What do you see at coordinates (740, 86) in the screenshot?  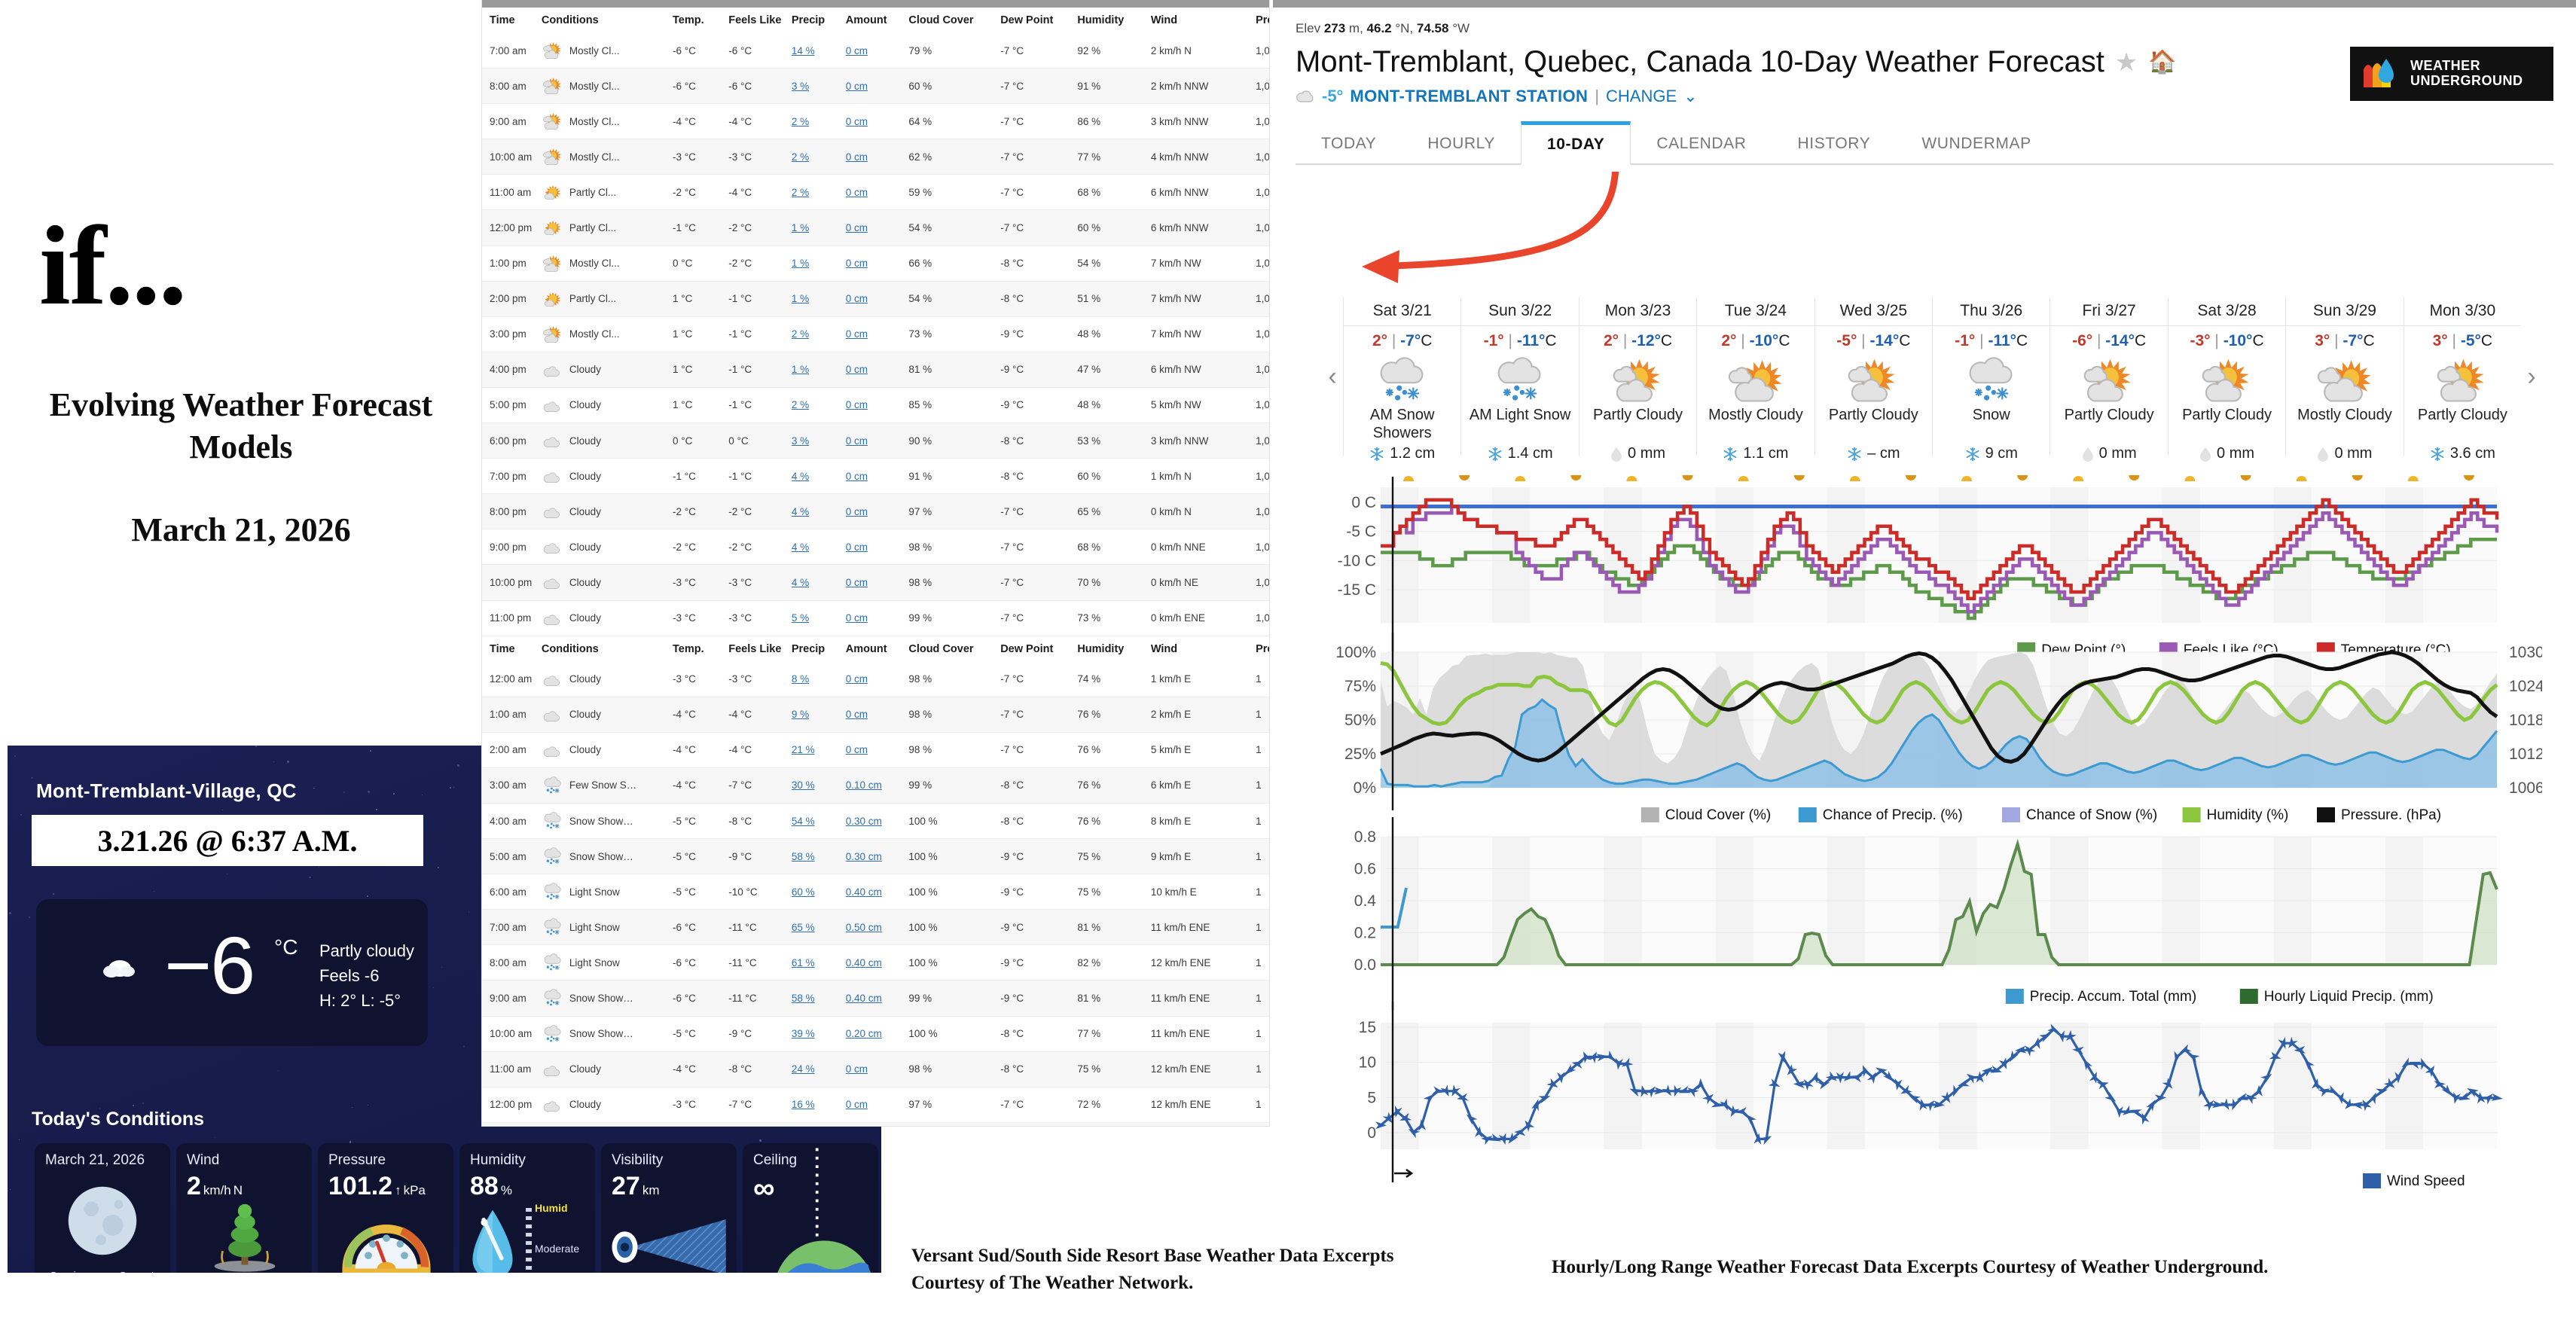 I see `cell-feels-like: -6 °C` at bounding box center [740, 86].